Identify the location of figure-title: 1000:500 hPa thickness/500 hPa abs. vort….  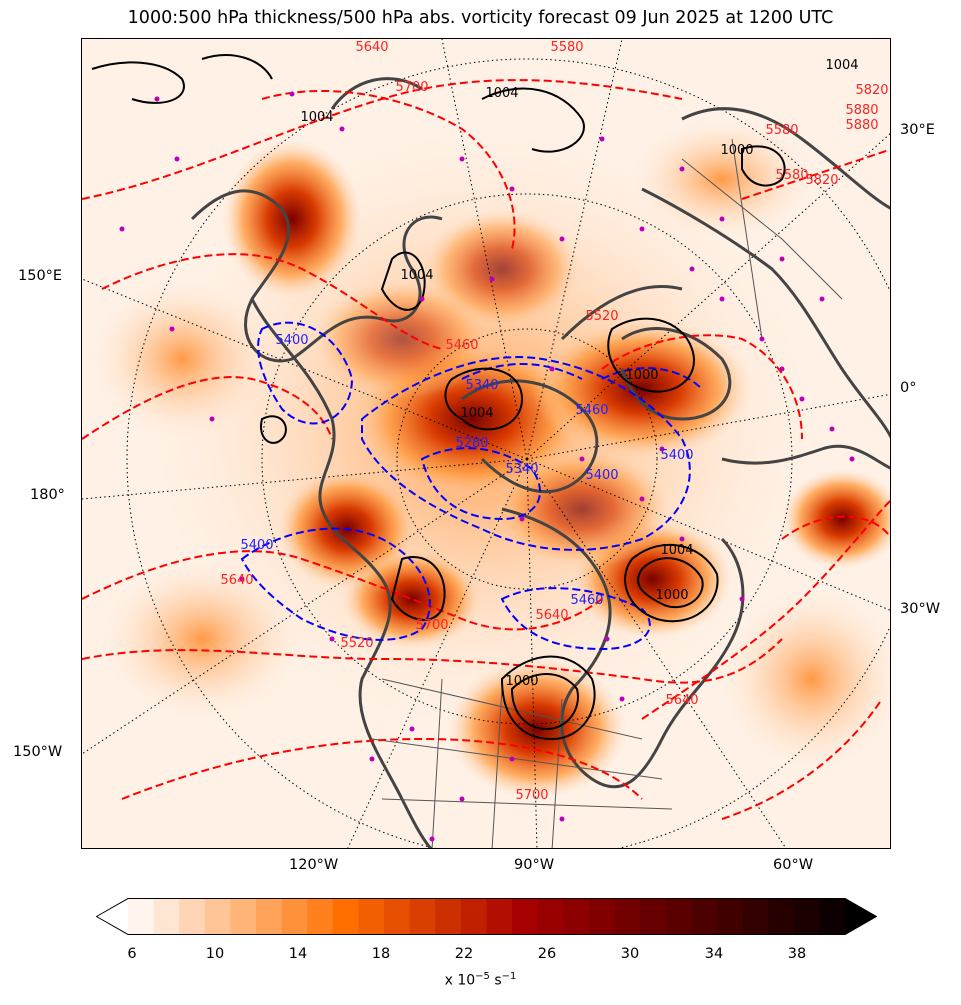
(480, 18).